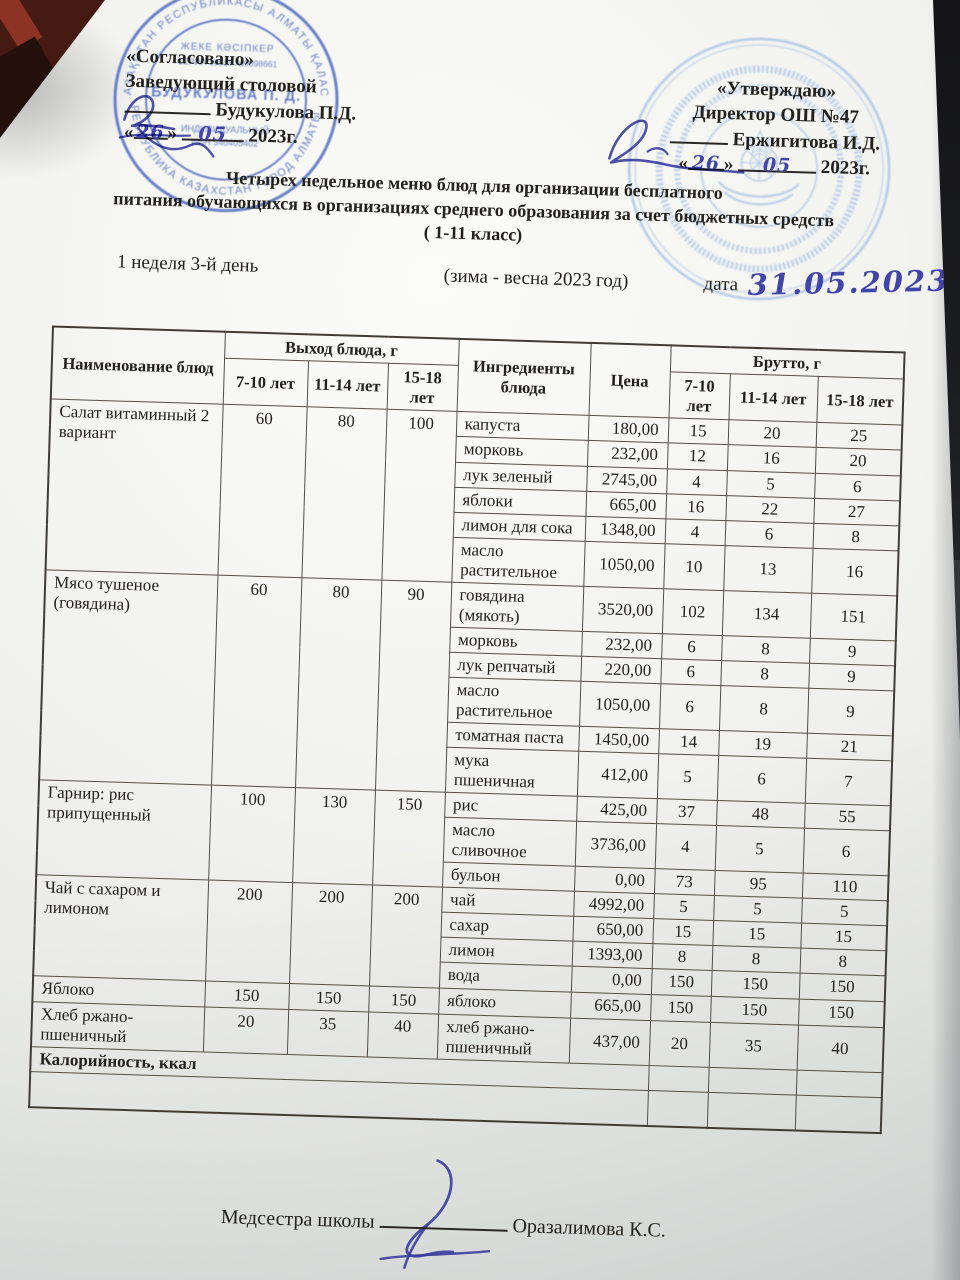 The width and height of the screenshot is (960, 1280). What do you see at coordinates (509, 842) in the screenshot?
I see `ingredient-cell: масло сливочное` at bounding box center [509, 842].